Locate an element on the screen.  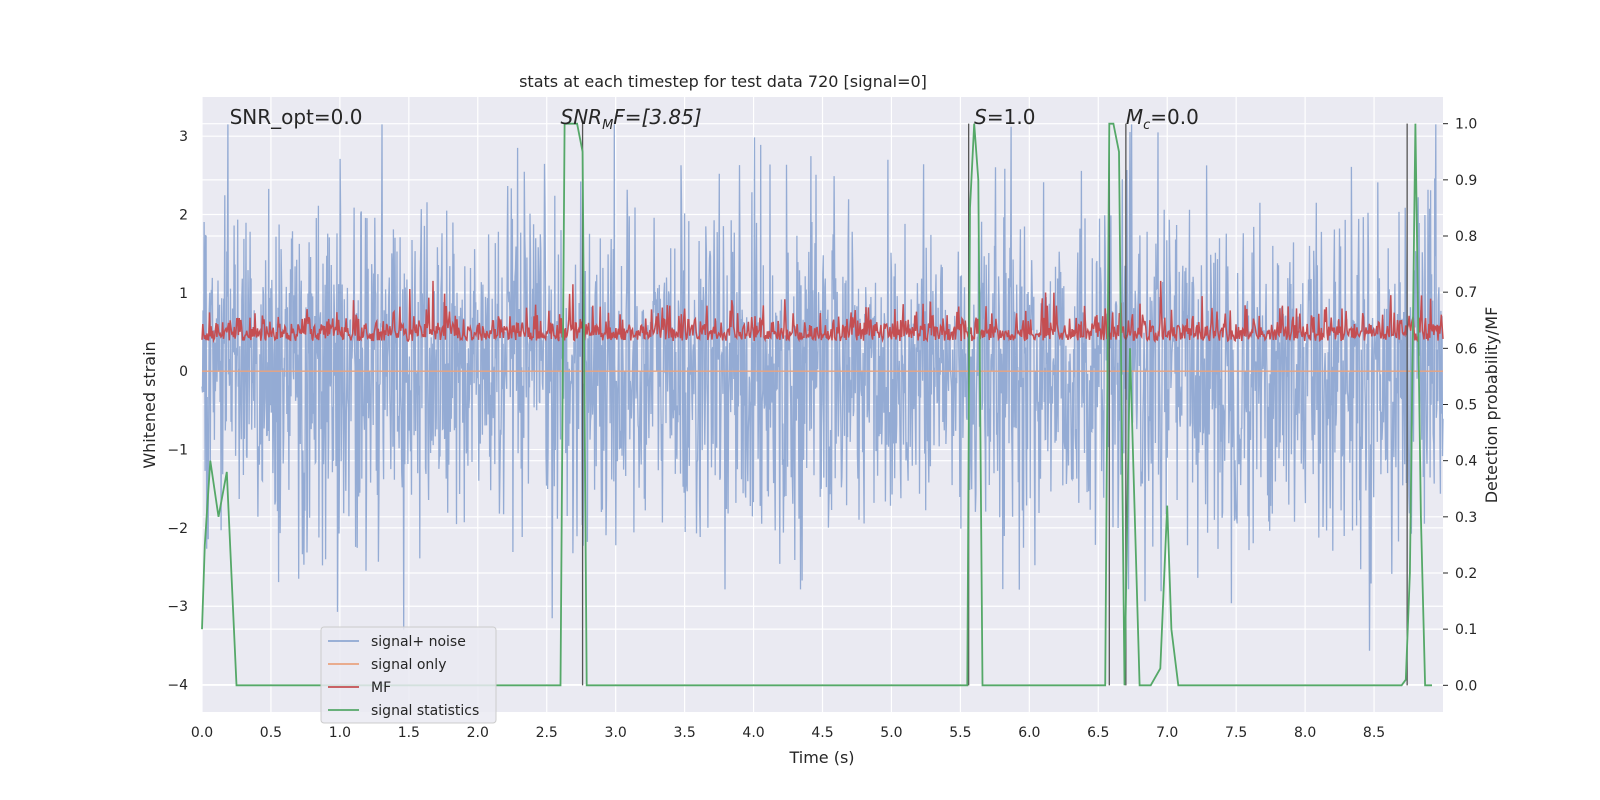
x-tick-label: 5.0 is located at coordinates (891, 733).